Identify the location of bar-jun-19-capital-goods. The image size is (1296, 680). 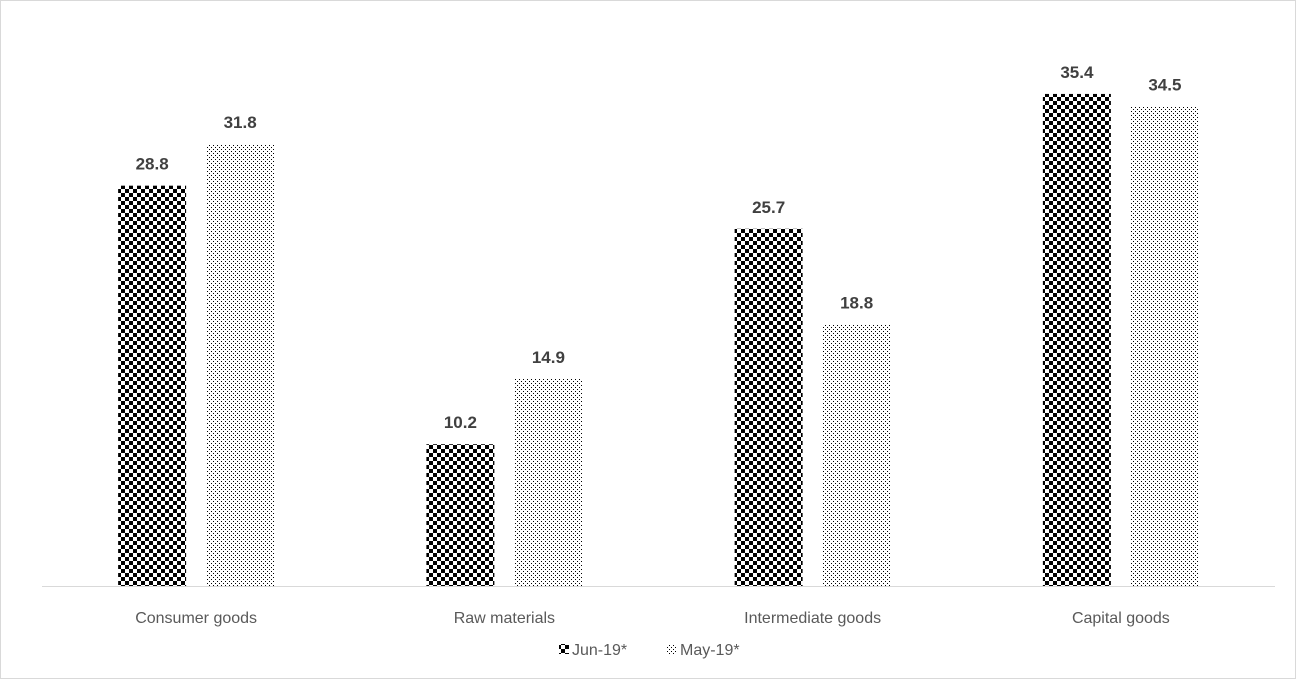
(1076, 339).